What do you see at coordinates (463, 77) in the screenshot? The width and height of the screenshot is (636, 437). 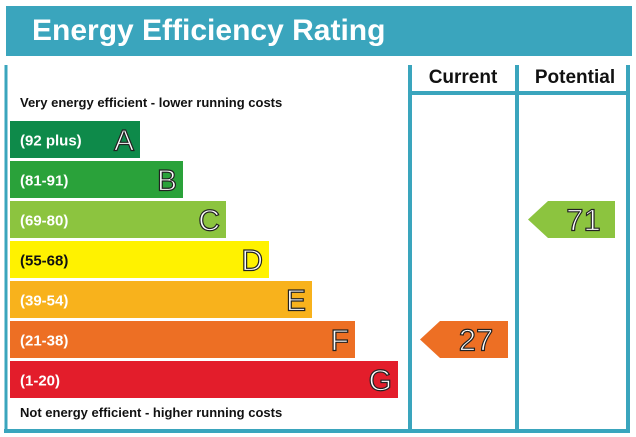 I see `column-header-current: Current` at bounding box center [463, 77].